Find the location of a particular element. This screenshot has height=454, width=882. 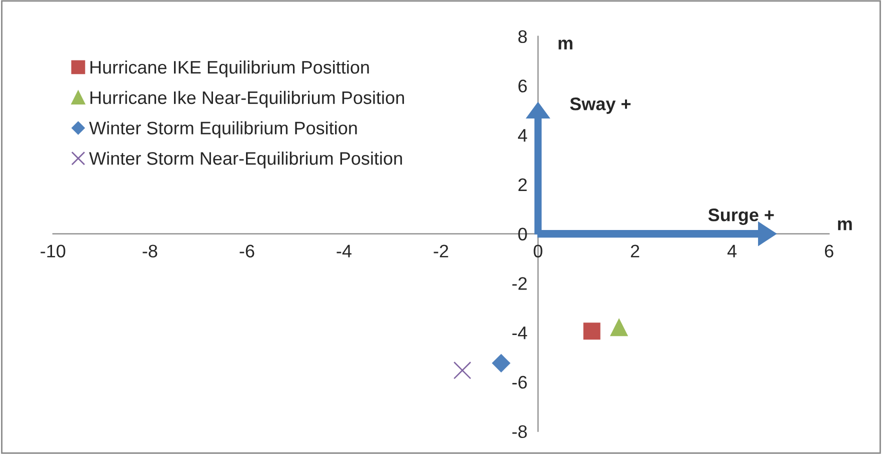

y-axis-title: m is located at coordinates (565, 45).